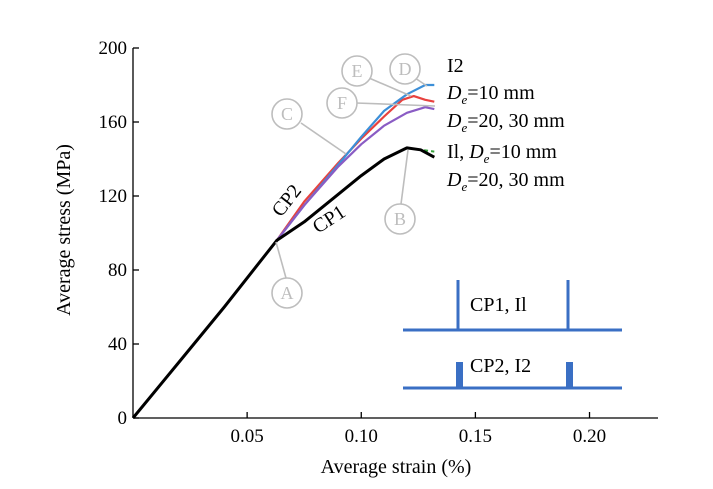 Image resolution: width=713 pixels, height=489 pixels. Describe the element at coordinates (247, 436) in the screenshot. I see `x-tick-label: 0.05` at that location.